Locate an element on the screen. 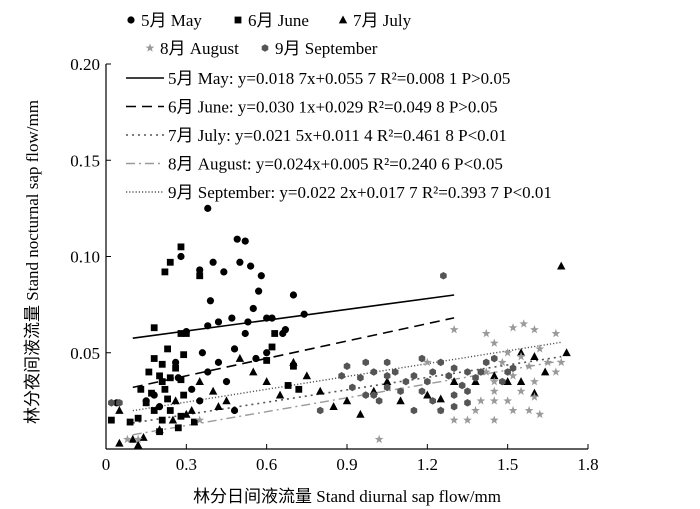  legend-label: 7月 July is located at coordinates (382, 20).